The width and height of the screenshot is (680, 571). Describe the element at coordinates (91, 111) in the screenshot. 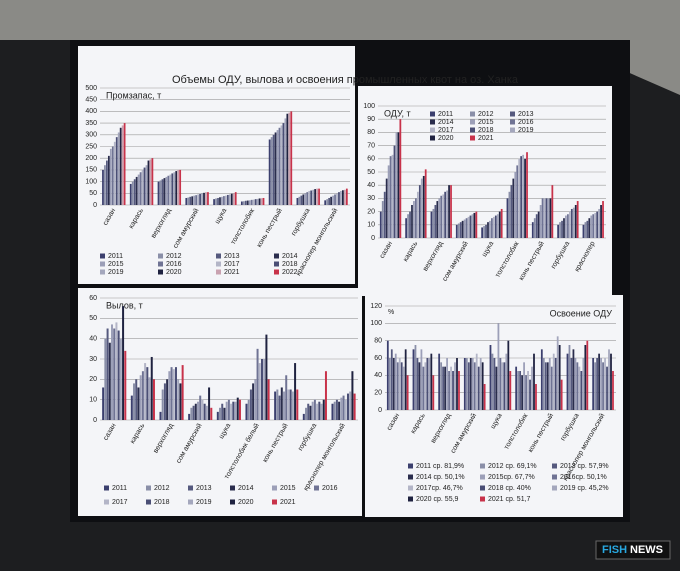

I see `y-tick-label: 400` at that location.